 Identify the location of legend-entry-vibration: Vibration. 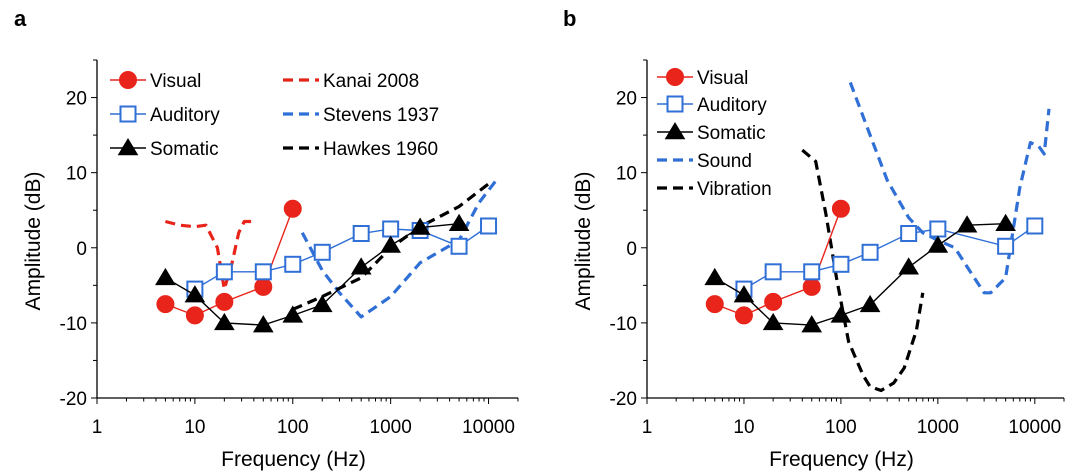
(714, 189).